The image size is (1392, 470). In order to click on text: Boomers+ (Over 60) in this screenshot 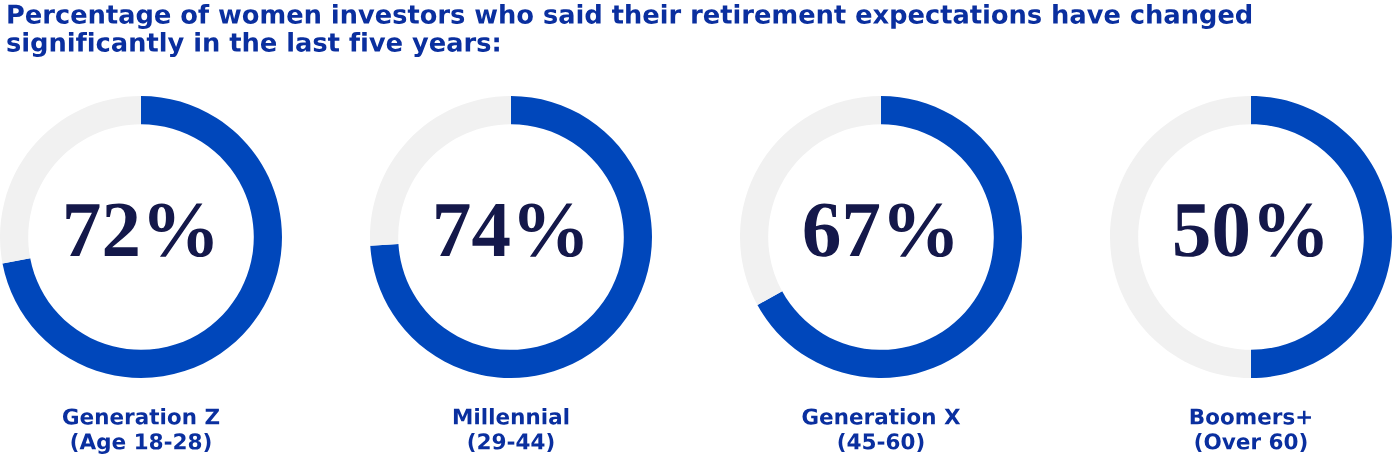, I will do `click(1250, 430)`.